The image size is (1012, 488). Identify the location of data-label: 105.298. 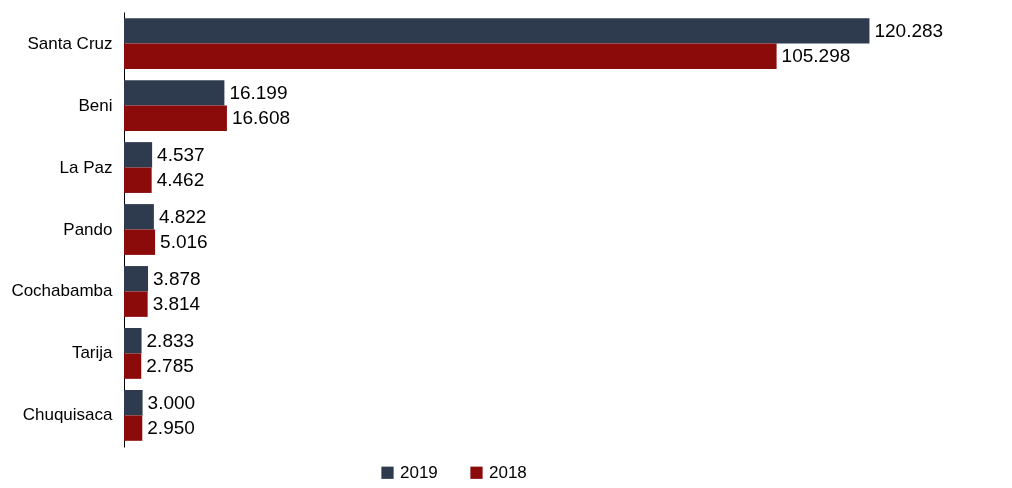
(816, 56).